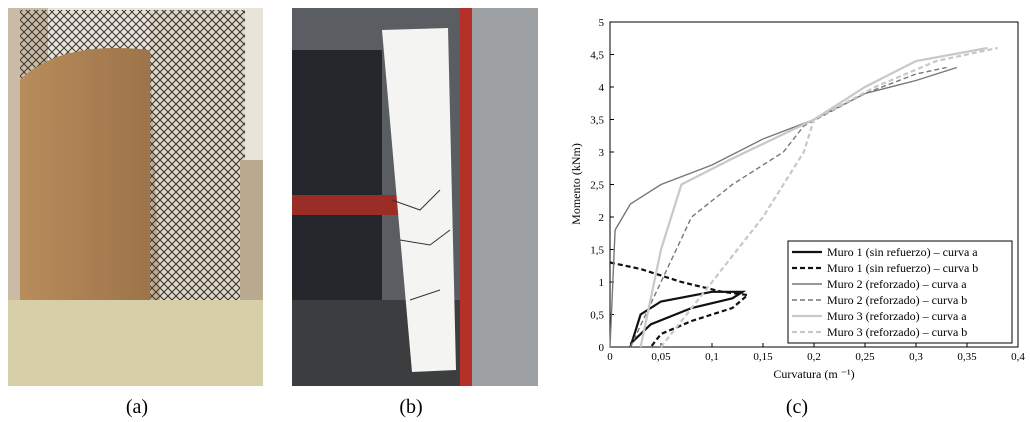 This screenshot has width=1030, height=422. I want to click on x-axis-label: Curvatura (m ⁻¹), so click(813, 374).